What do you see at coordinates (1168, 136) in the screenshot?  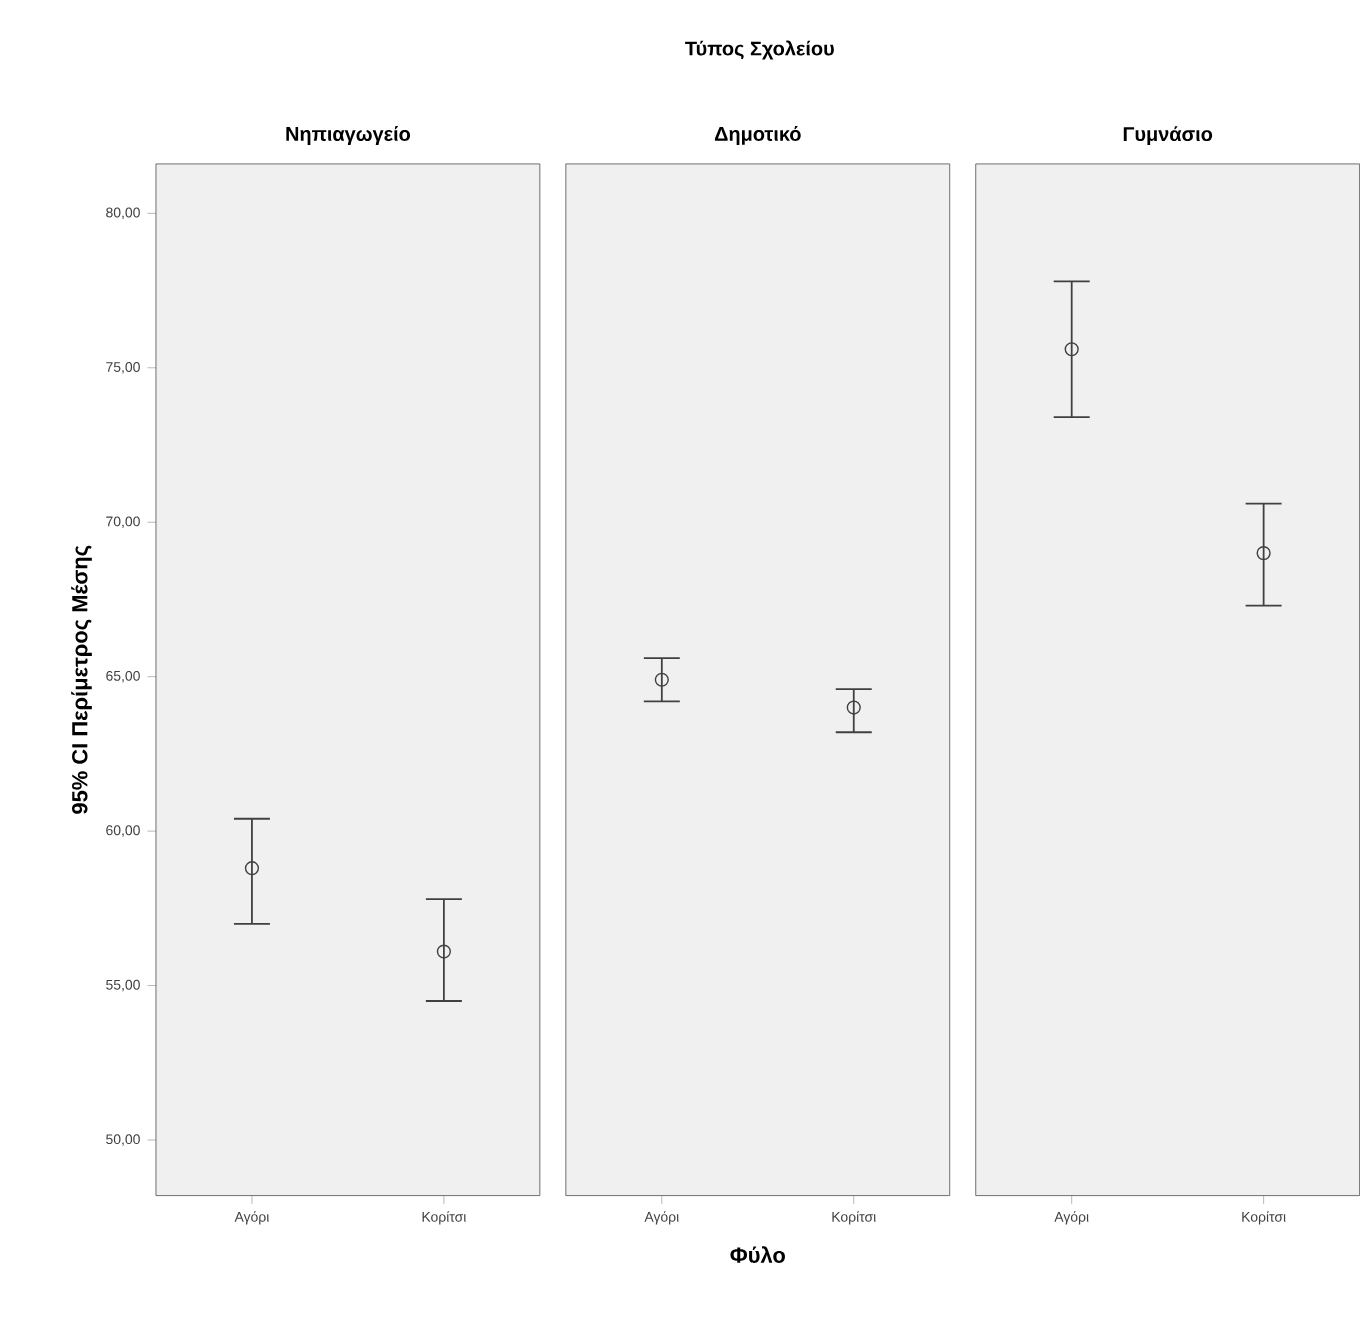 I see `chart-title: Γυμνάσιο` at bounding box center [1168, 136].